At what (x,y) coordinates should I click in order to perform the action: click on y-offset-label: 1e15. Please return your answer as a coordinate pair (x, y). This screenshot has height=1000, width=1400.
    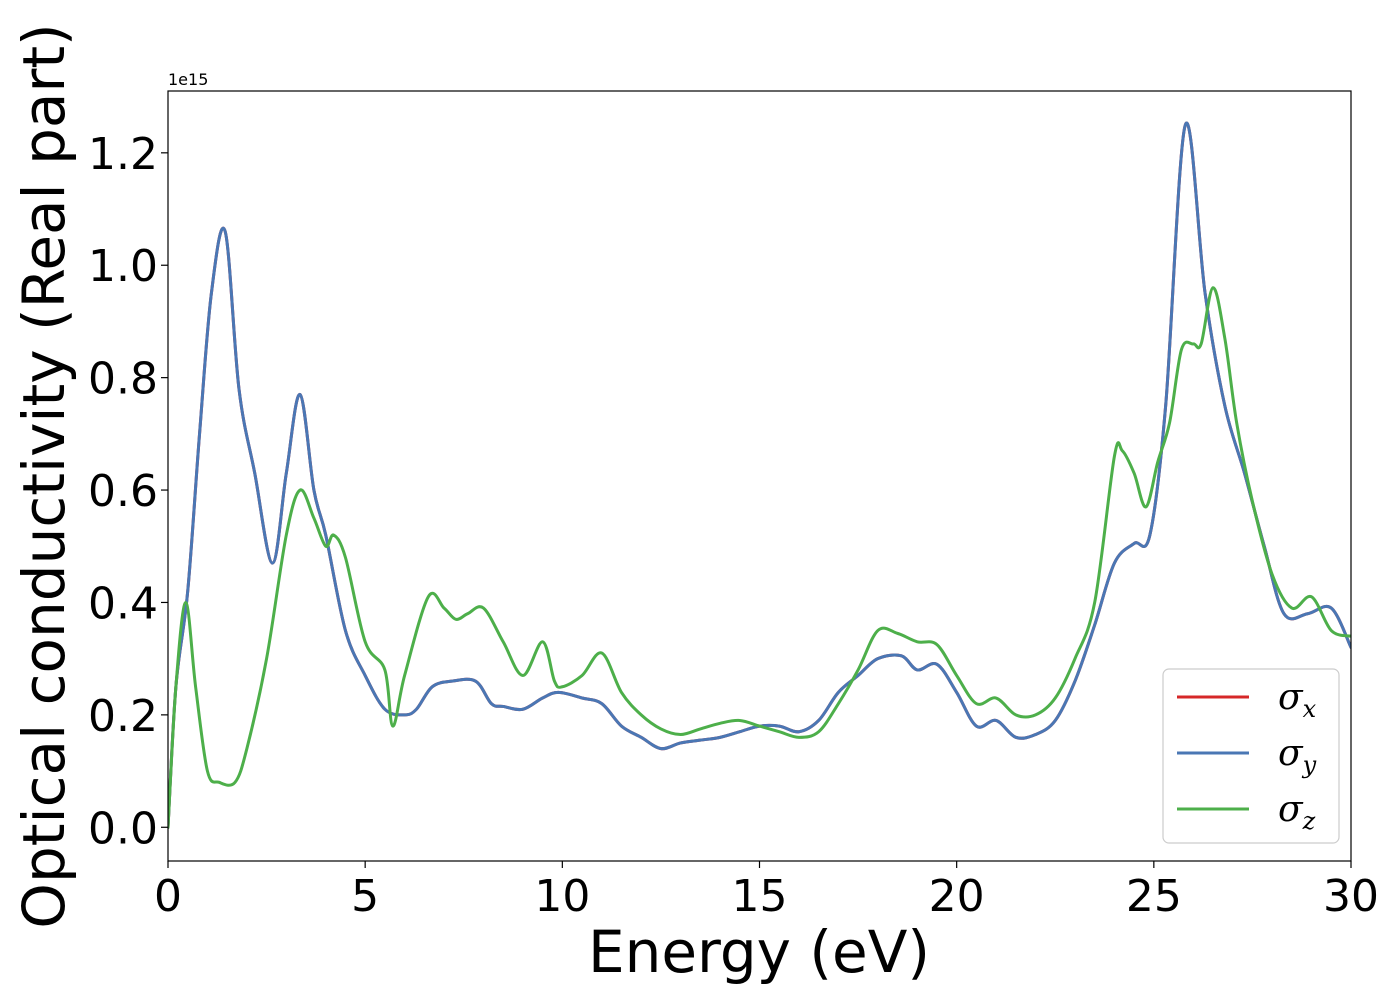
    Looking at the image, I should click on (188, 79).